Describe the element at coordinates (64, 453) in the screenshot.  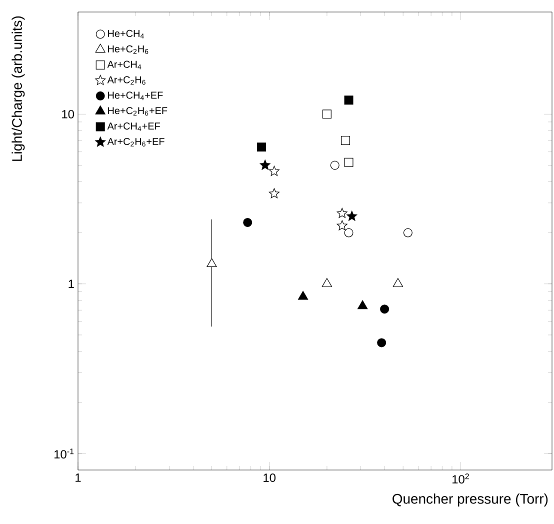
I see `y-tick-label: 10$^{-1}$` at that location.